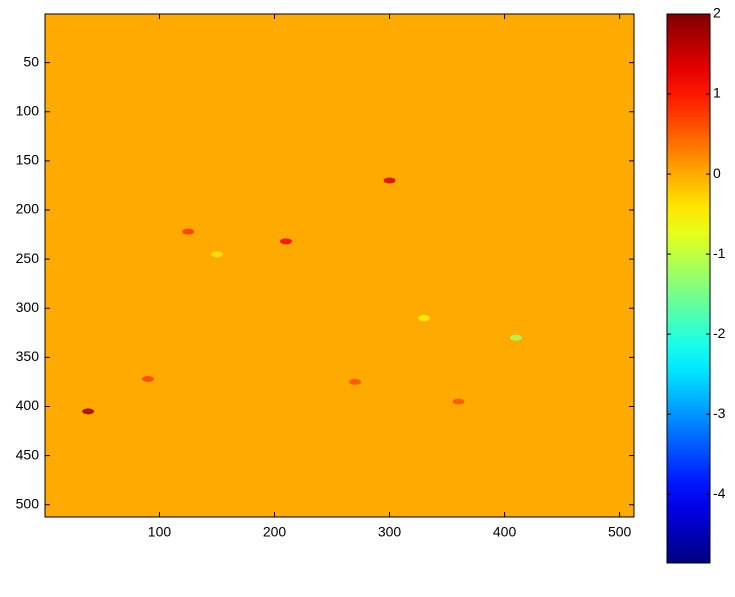 The image size is (735, 597). I want to click on y-tick-label: 50, so click(31, 61).